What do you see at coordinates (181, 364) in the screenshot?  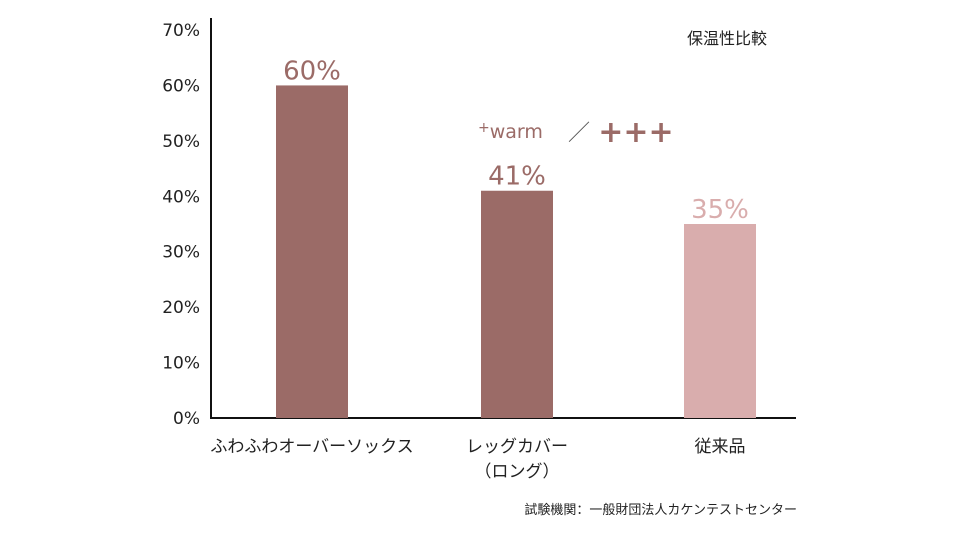 I see `y-tick-label: 10%` at bounding box center [181, 364].